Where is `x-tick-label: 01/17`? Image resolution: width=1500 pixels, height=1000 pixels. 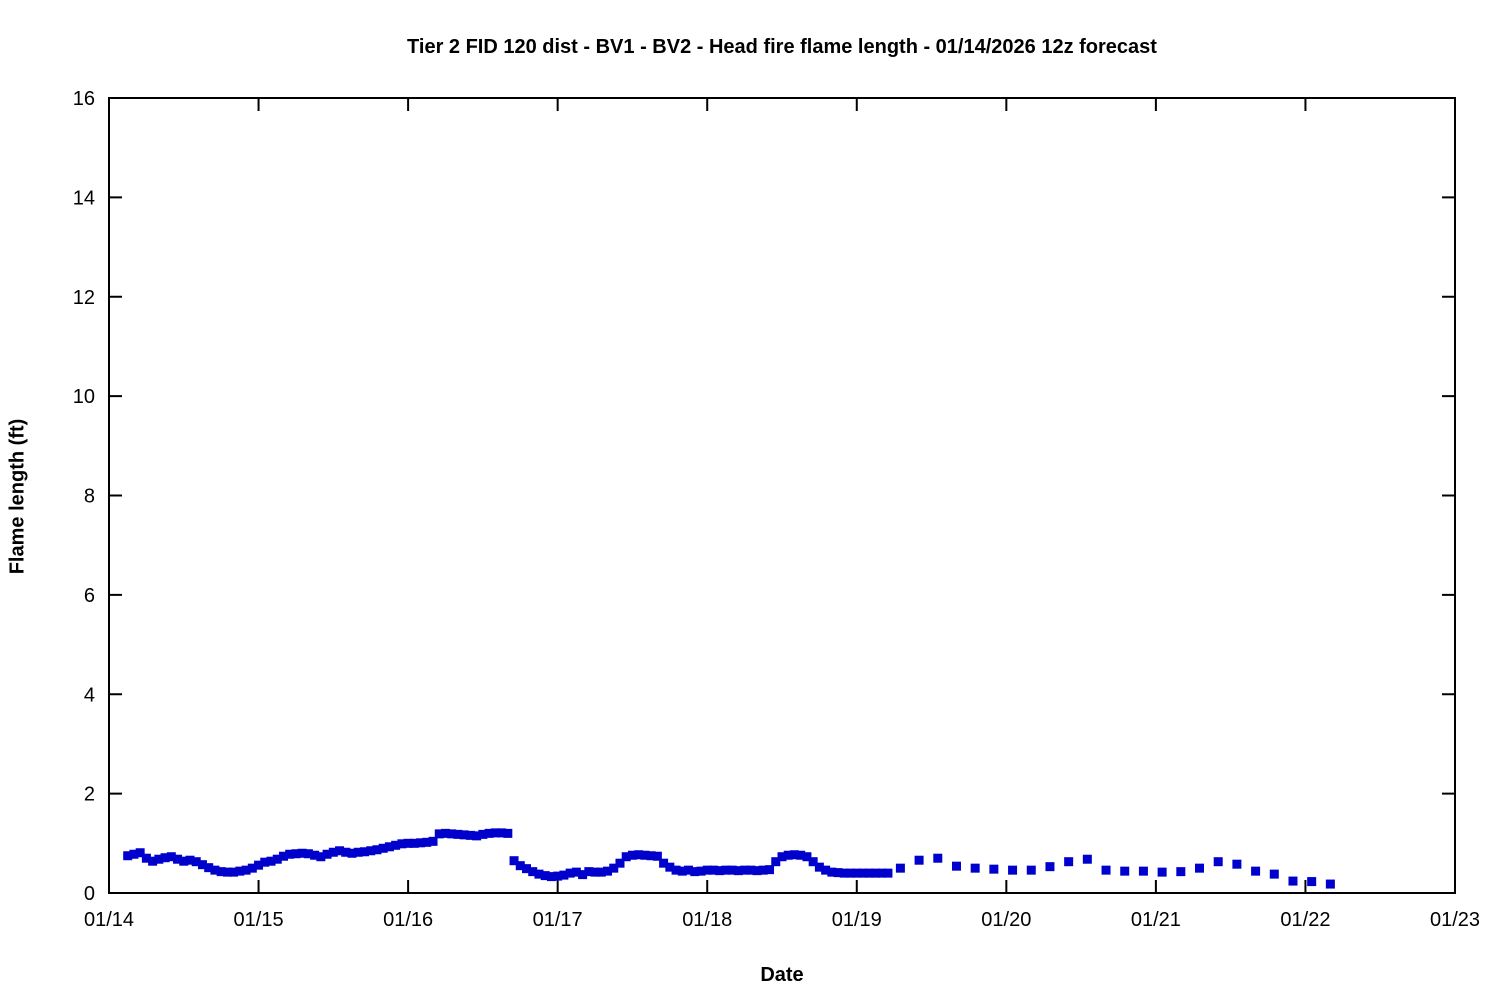 x-tick-label: 01/17 is located at coordinates (558, 920).